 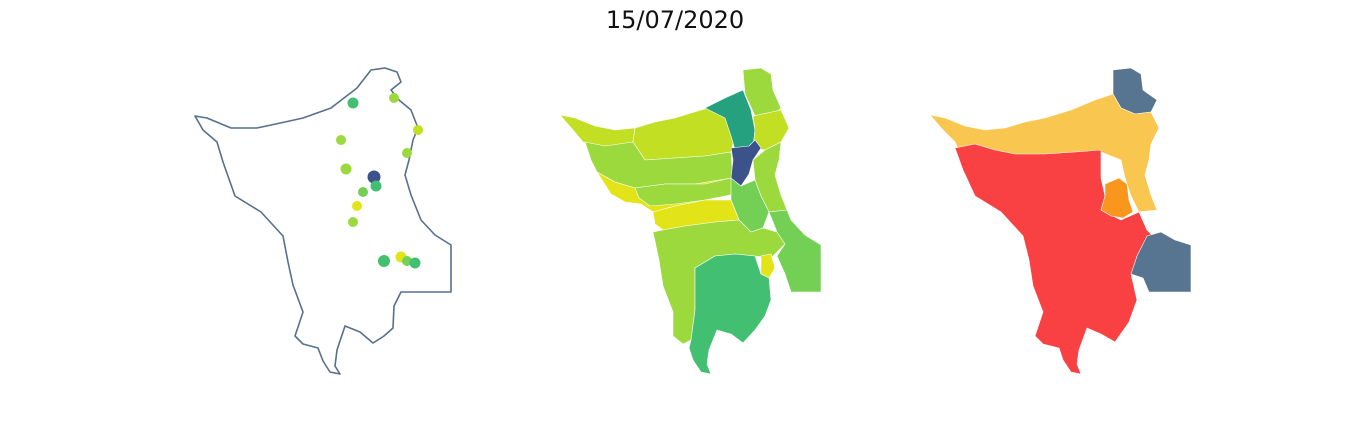 I want to click on subbasin-risk-choropleth, so click(x=1060, y=221).